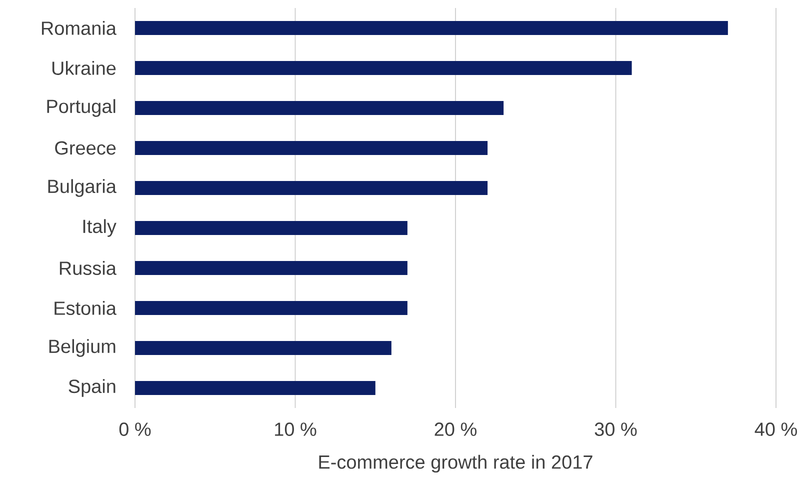  I want to click on x-axis-title: E-commerce growth rate in 2017, so click(455, 463).